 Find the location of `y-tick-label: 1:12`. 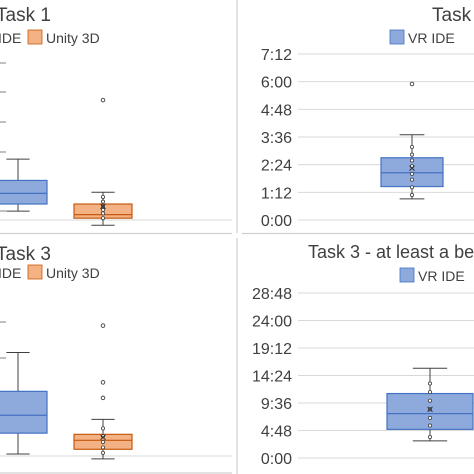

y-tick-label: 1:12 is located at coordinates (276, 193).